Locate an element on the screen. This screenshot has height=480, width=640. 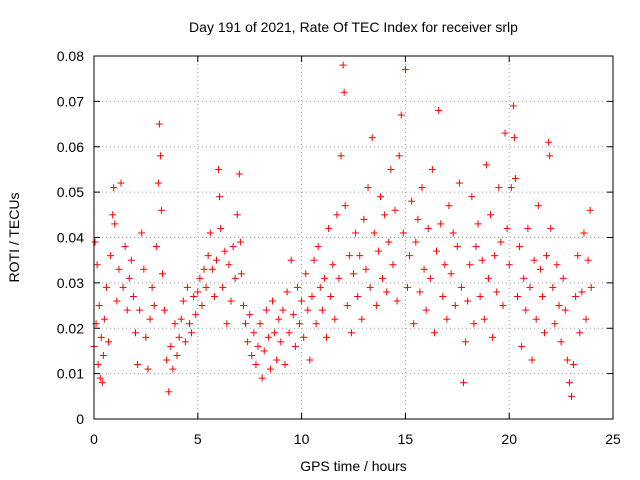
x-tick-label: 0 is located at coordinates (94, 439).